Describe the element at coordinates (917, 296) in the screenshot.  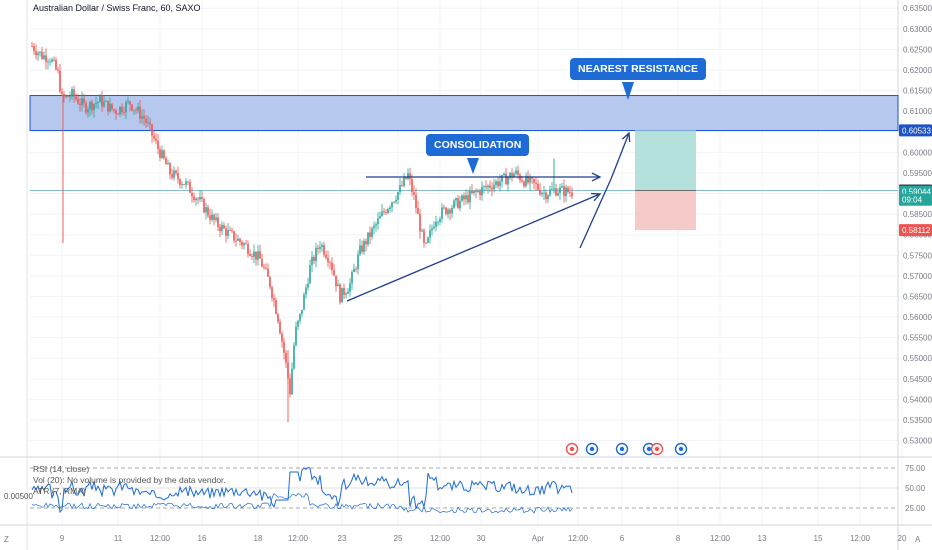
I see `price-tick-label: 0.56500` at that location.